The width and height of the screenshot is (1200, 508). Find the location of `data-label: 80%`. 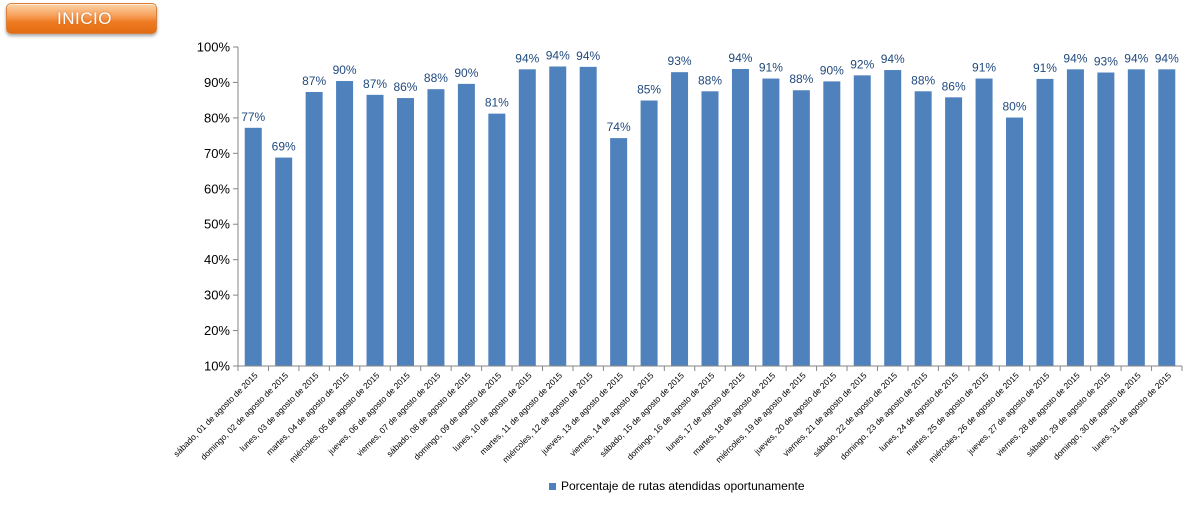

data-label: 80% is located at coordinates (1015, 107).